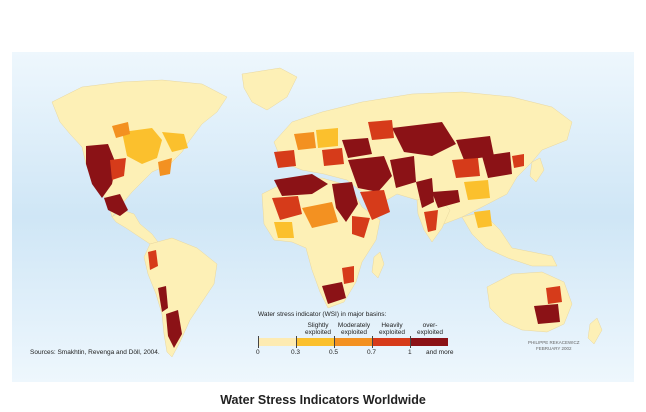  What do you see at coordinates (375, 205) in the screenshot?
I see `basin-arabia` at bounding box center [375, 205].